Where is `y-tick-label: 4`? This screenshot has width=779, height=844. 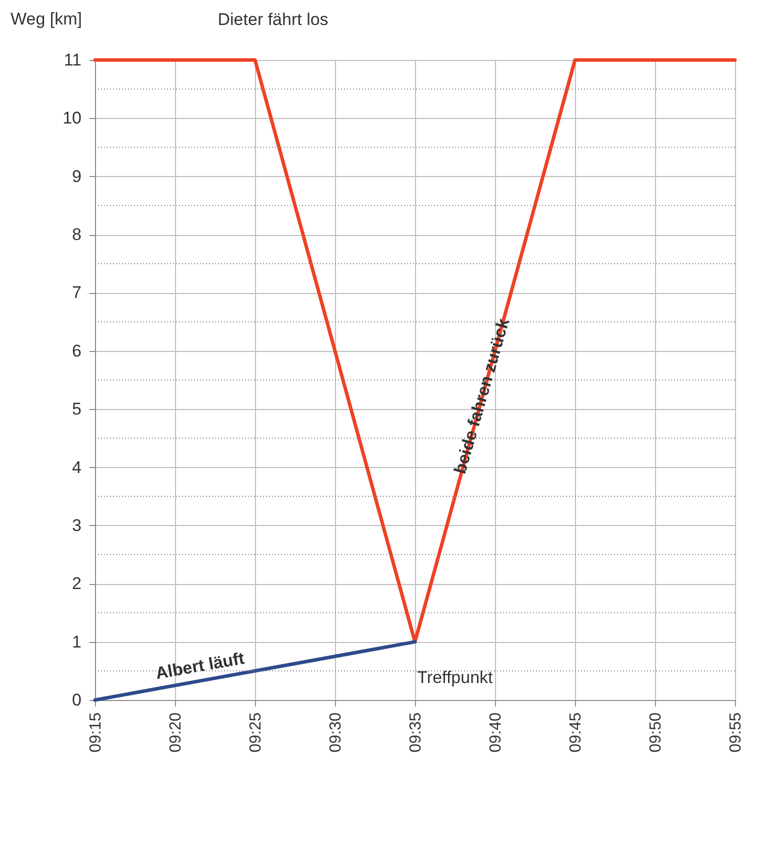 y-tick-label: 4 is located at coordinates (77, 467).